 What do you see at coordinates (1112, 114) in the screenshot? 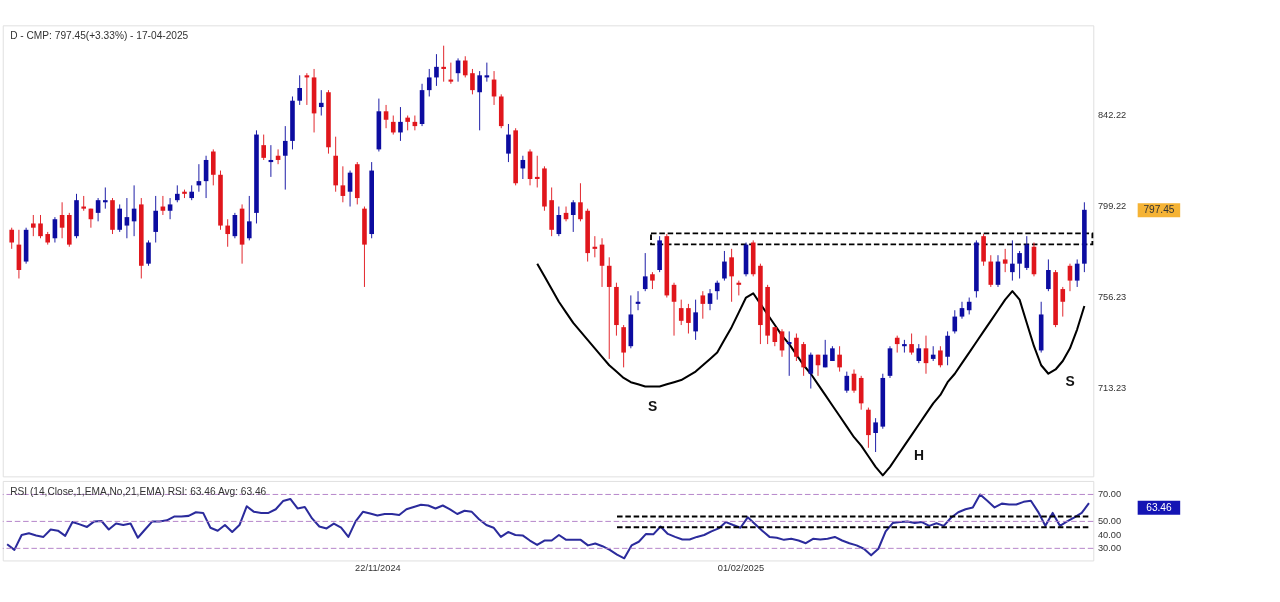
I see `y-tick-label: 842.22` at bounding box center [1112, 114].